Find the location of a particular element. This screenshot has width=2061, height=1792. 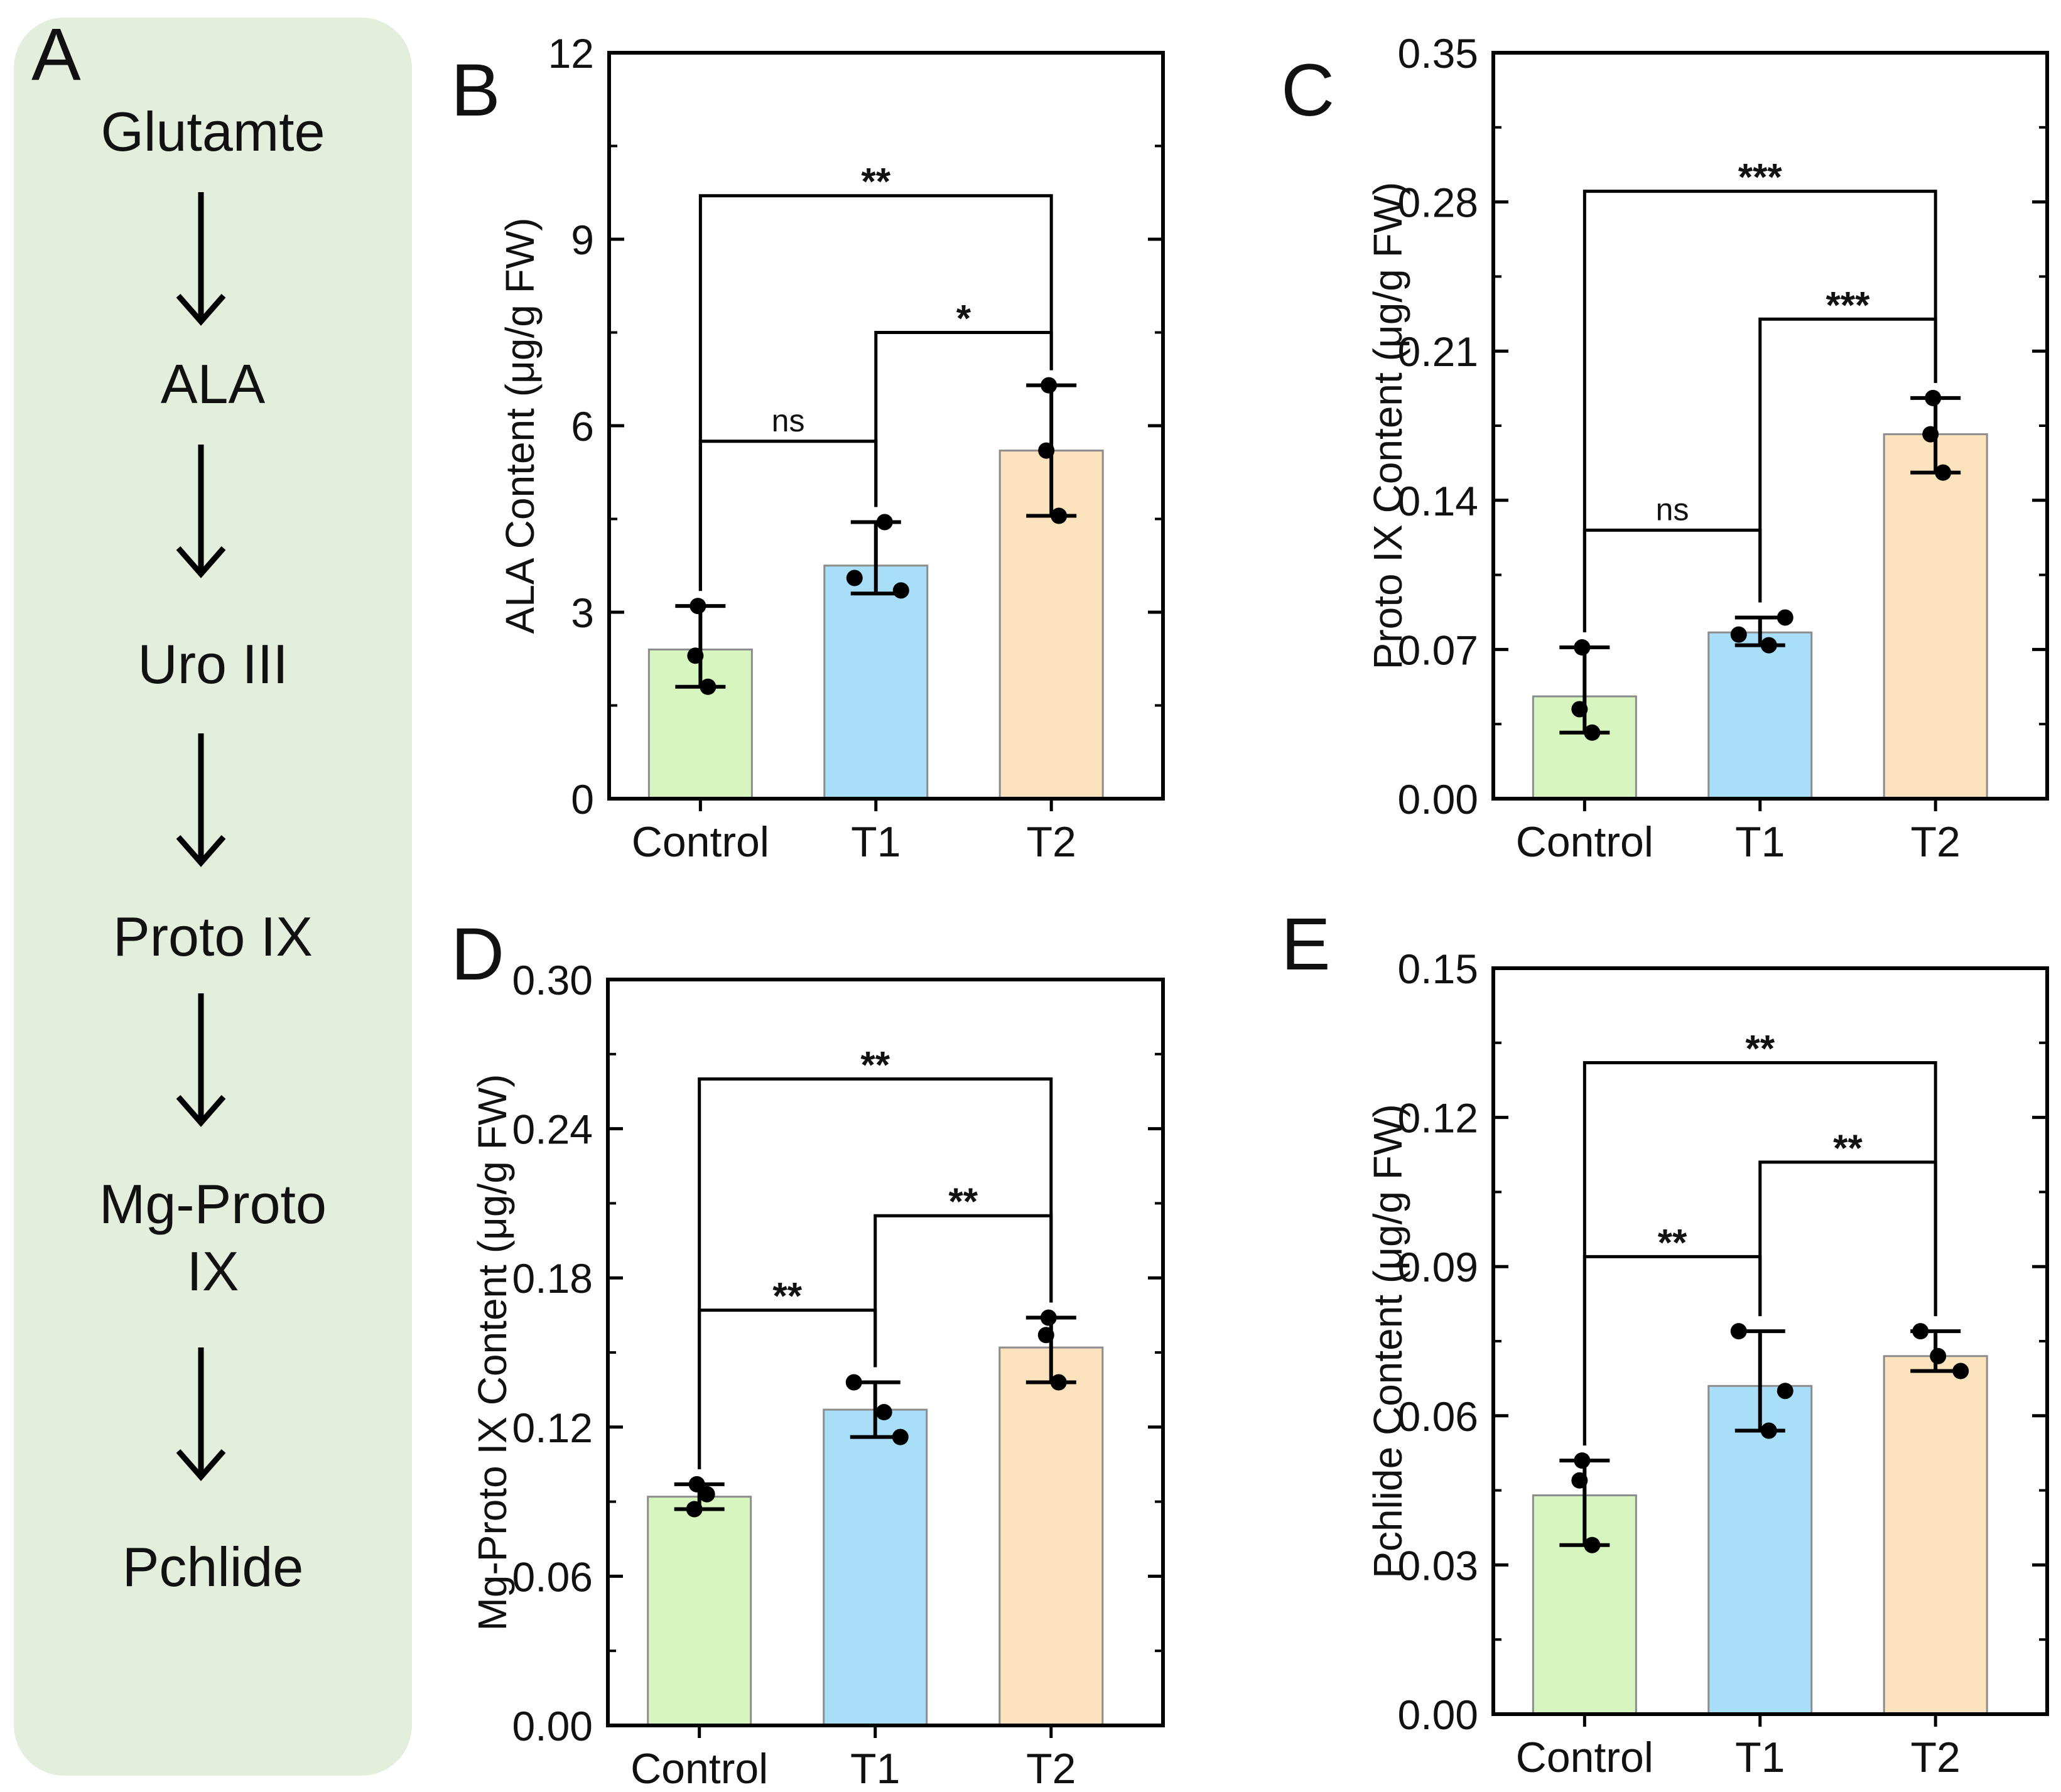

significance-label-c-0: ns is located at coordinates (1672, 509).